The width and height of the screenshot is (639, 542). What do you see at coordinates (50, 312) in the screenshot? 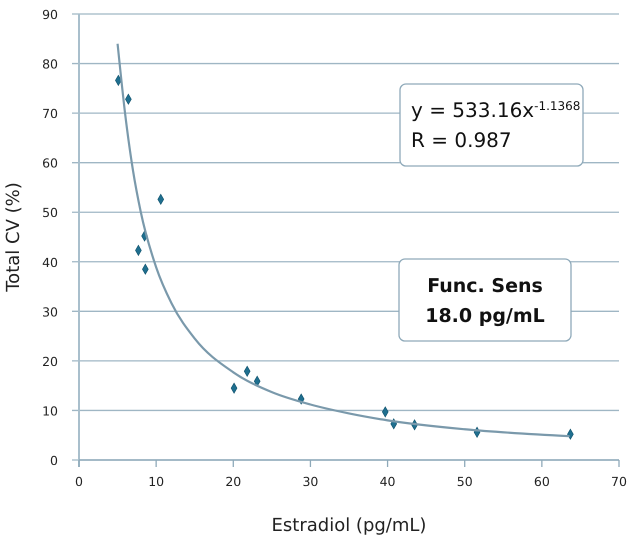
I see `y-tick-label: 30` at bounding box center [50, 312].